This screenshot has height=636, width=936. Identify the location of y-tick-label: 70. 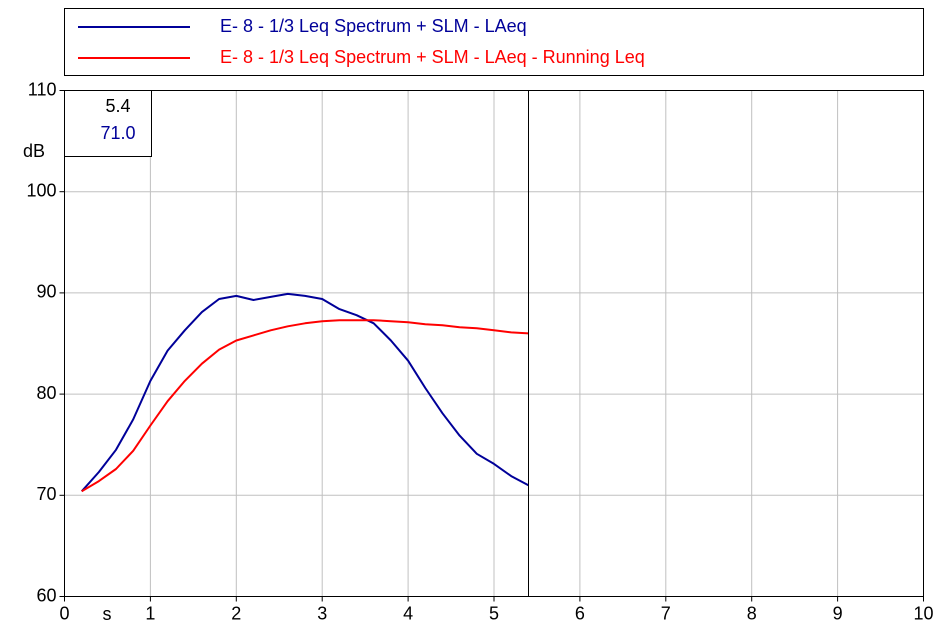
(46, 494).